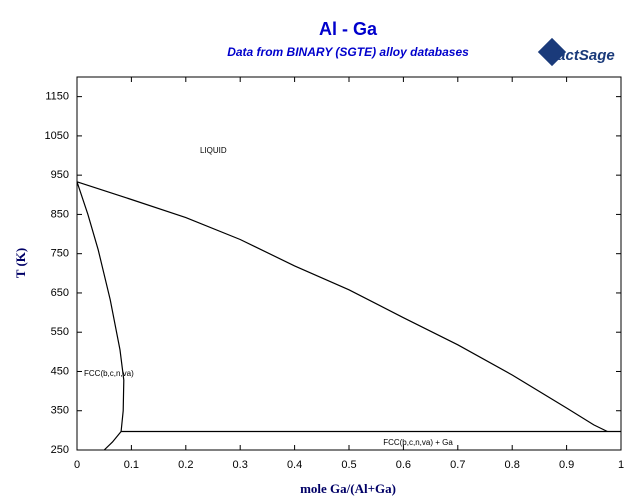 This screenshot has width=640, height=504. Describe the element at coordinates (348, 488) in the screenshot. I see `x-axis-label: mole Ga/(Al+Ga)` at that location.